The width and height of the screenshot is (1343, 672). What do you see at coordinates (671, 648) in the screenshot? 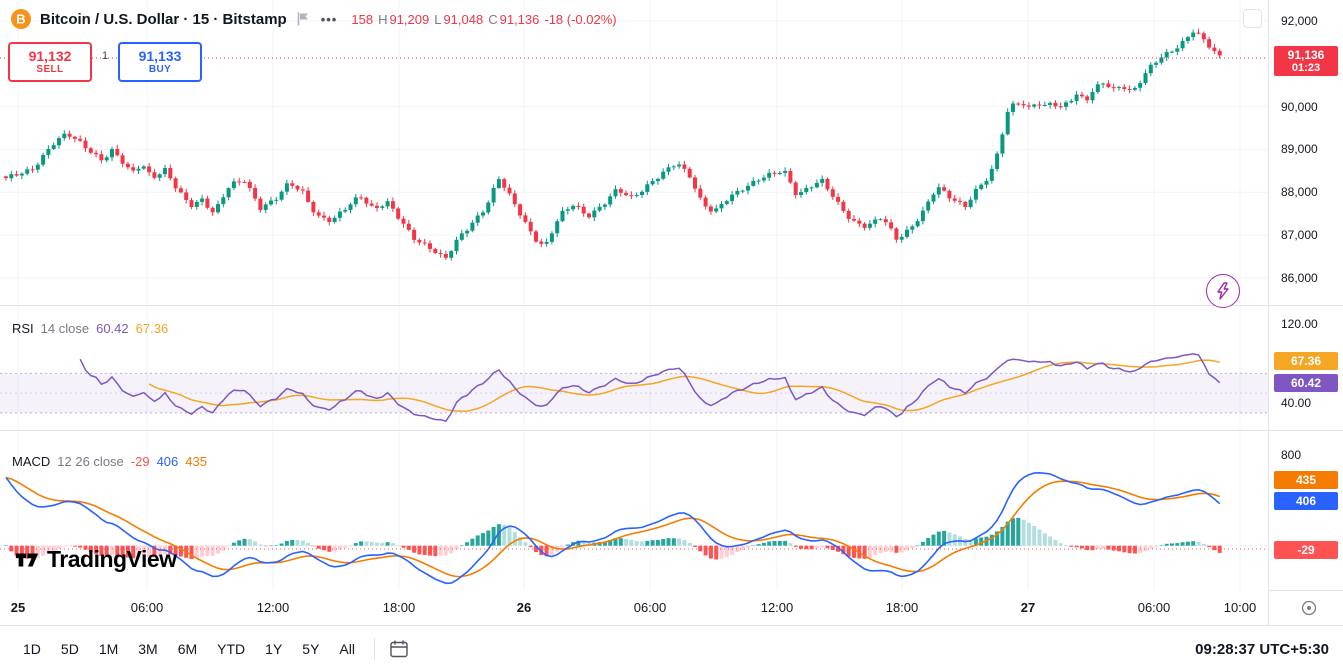
I see `bottom-toolbar: 1D 5D 1M 3M 6M YTD 1Y 5Y All 09:28:37 UTC+5:30` at bounding box center [671, 648].